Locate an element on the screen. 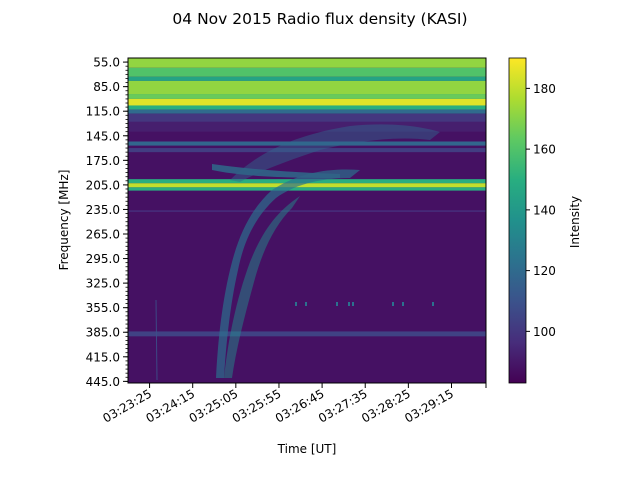 This screenshot has height=480, width=640. y-tick-label: 55.0 is located at coordinates (106, 63).